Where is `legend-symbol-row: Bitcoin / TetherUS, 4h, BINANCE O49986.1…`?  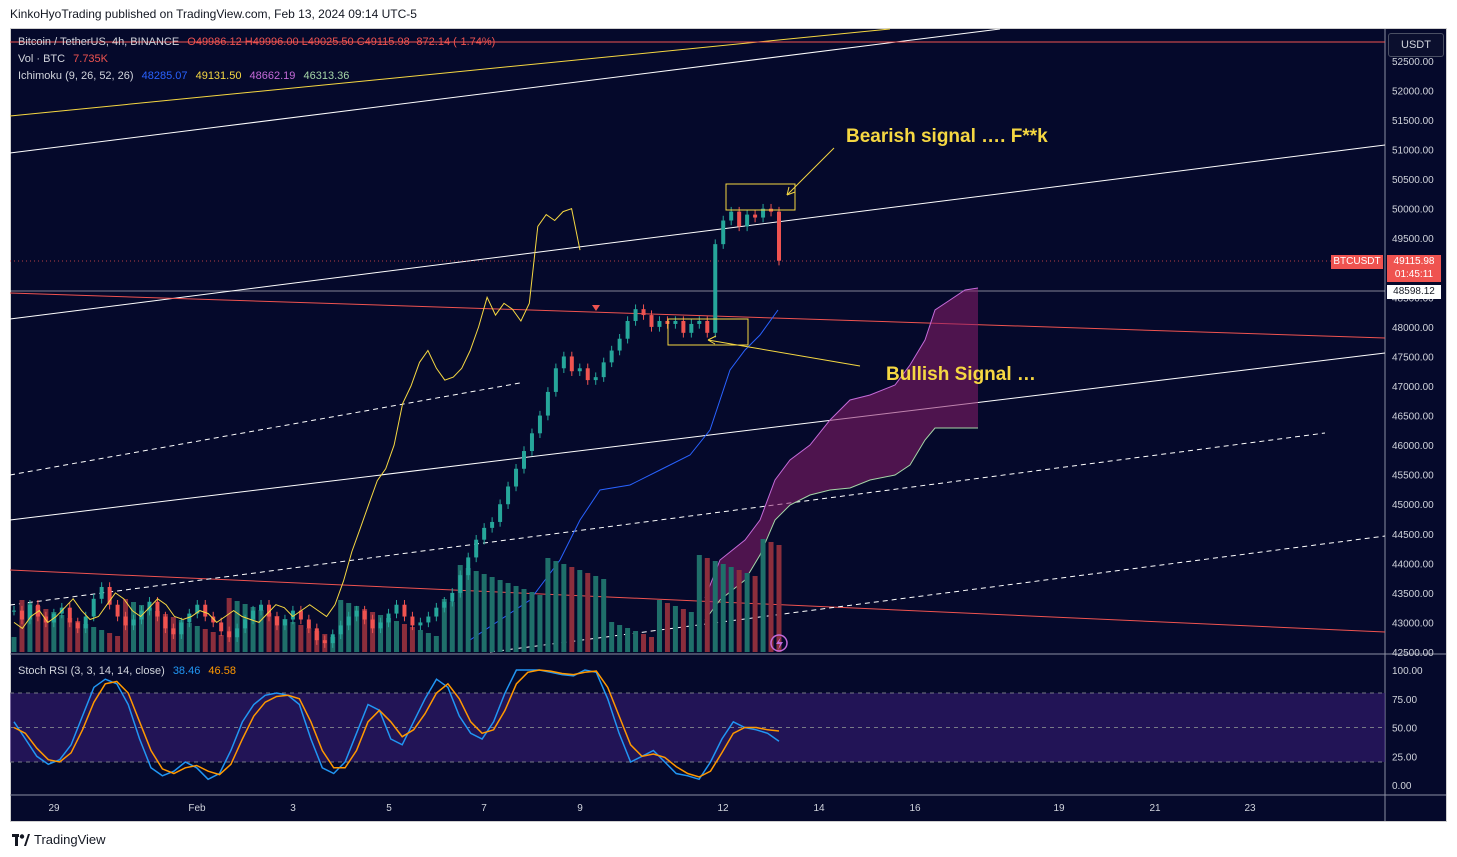 legend-symbol-row: Bitcoin / TetherUS, 4h, BINANCE O49986.1… is located at coordinates (259, 42).